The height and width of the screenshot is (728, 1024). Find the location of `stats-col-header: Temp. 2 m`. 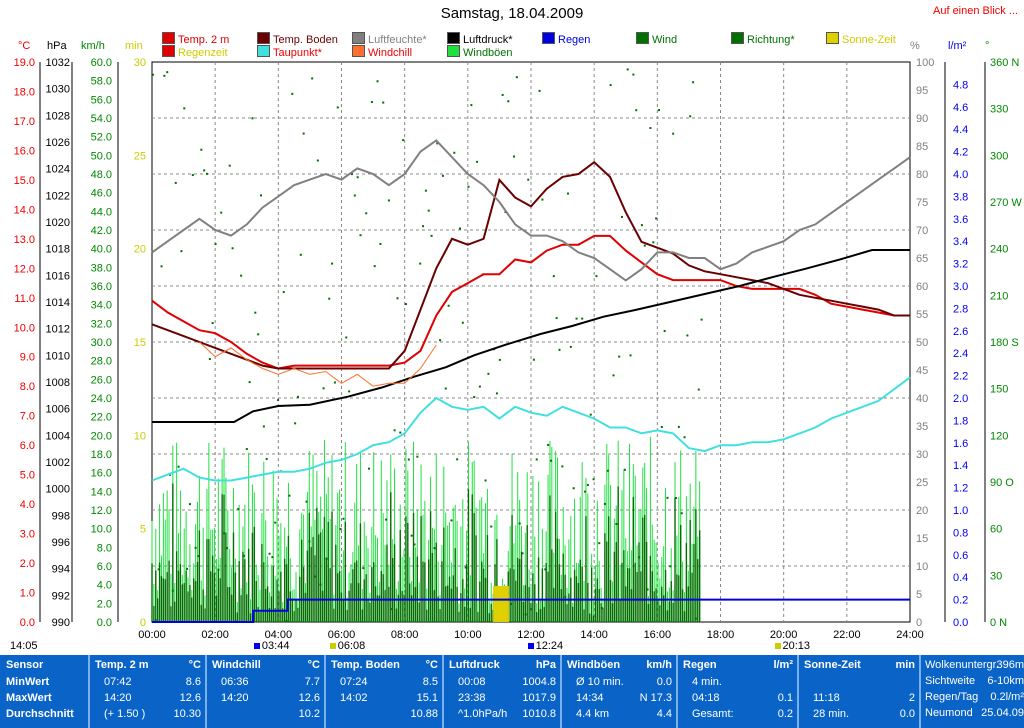

stats-col-header: Temp. 2 m is located at coordinates (122, 665).